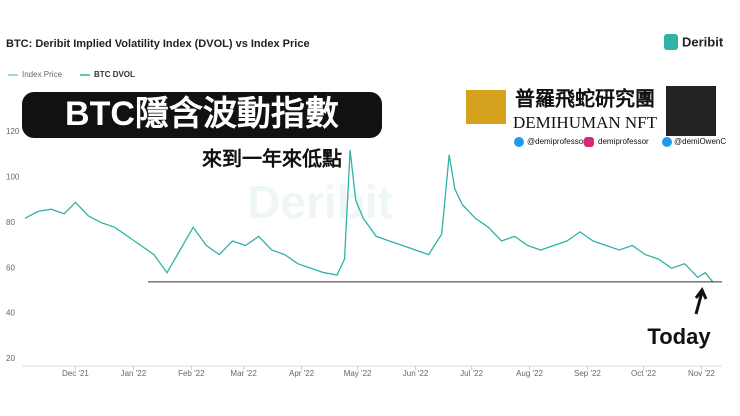  I want to click on y-tick-label: 40, so click(10, 313).